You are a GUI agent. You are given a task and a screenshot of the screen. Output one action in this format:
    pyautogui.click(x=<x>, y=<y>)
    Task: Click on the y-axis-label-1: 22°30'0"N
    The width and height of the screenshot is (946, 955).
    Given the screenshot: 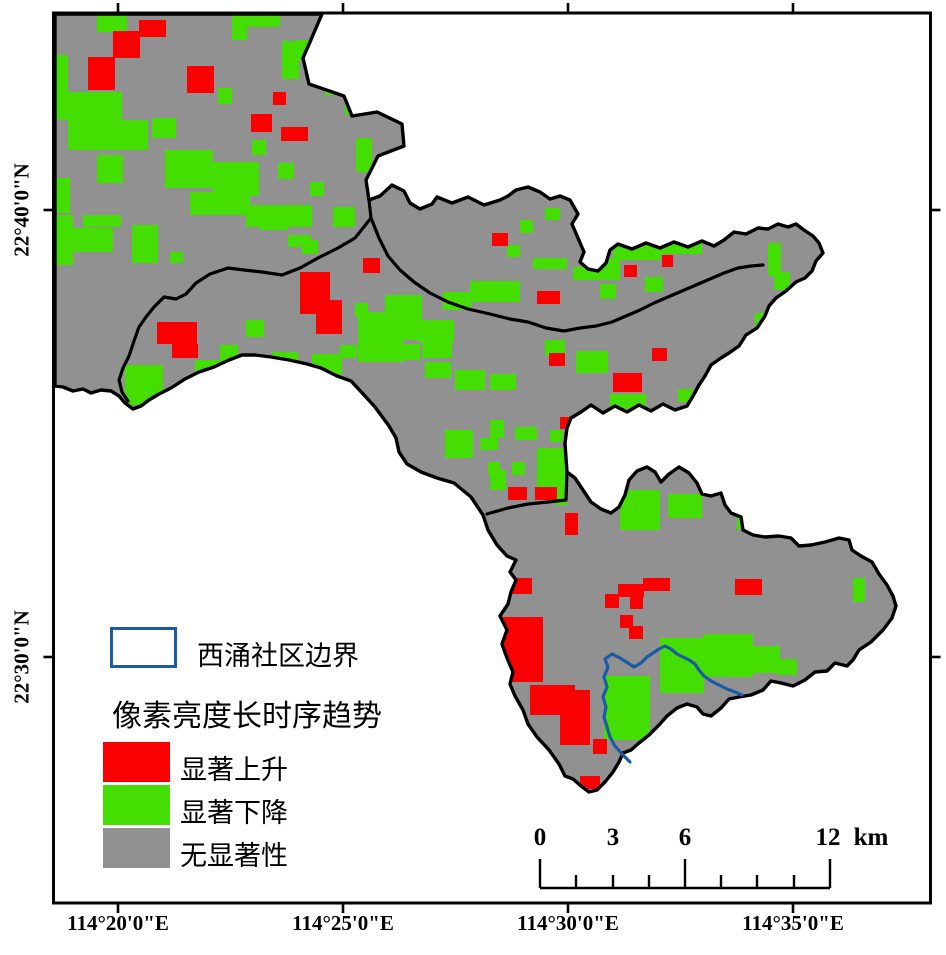 What is the action you would take?
    pyautogui.click(x=21, y=657)
    